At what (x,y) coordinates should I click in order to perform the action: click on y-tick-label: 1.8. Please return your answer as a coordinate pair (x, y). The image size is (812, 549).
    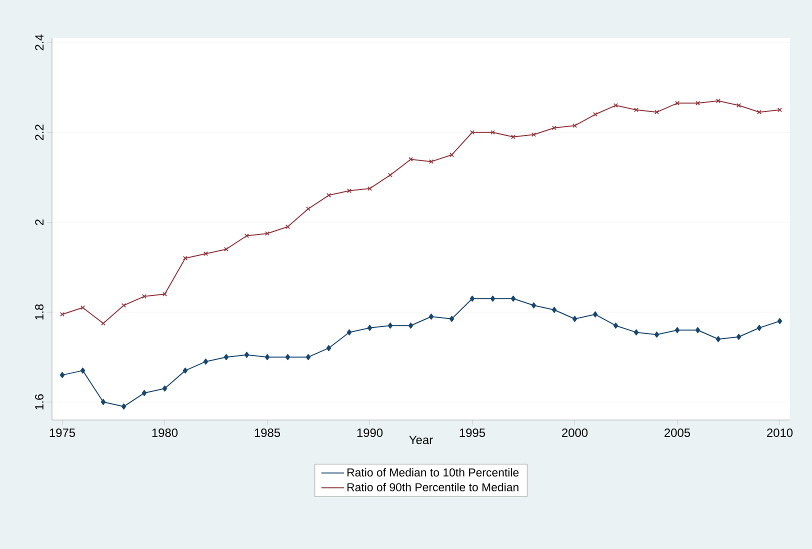
    Looking at the image, I should click on (39, 312).